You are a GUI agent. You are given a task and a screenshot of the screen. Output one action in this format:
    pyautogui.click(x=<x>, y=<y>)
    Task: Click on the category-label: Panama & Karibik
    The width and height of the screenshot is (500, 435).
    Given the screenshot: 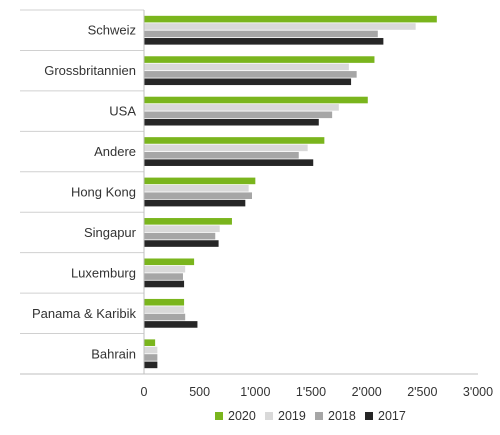 What is the action you would take?
    pyautogui.click(x=84, y=313)
    